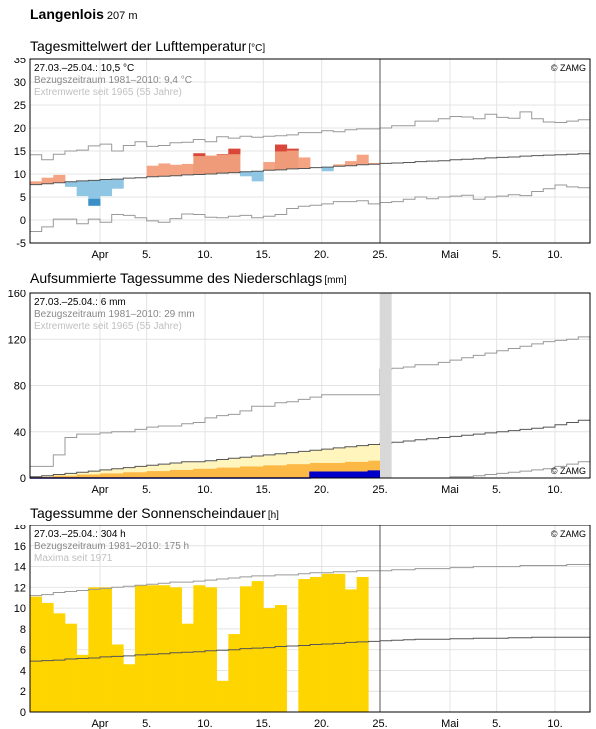  I want to click on temp-ytick-label: 20, so click(20, 129).